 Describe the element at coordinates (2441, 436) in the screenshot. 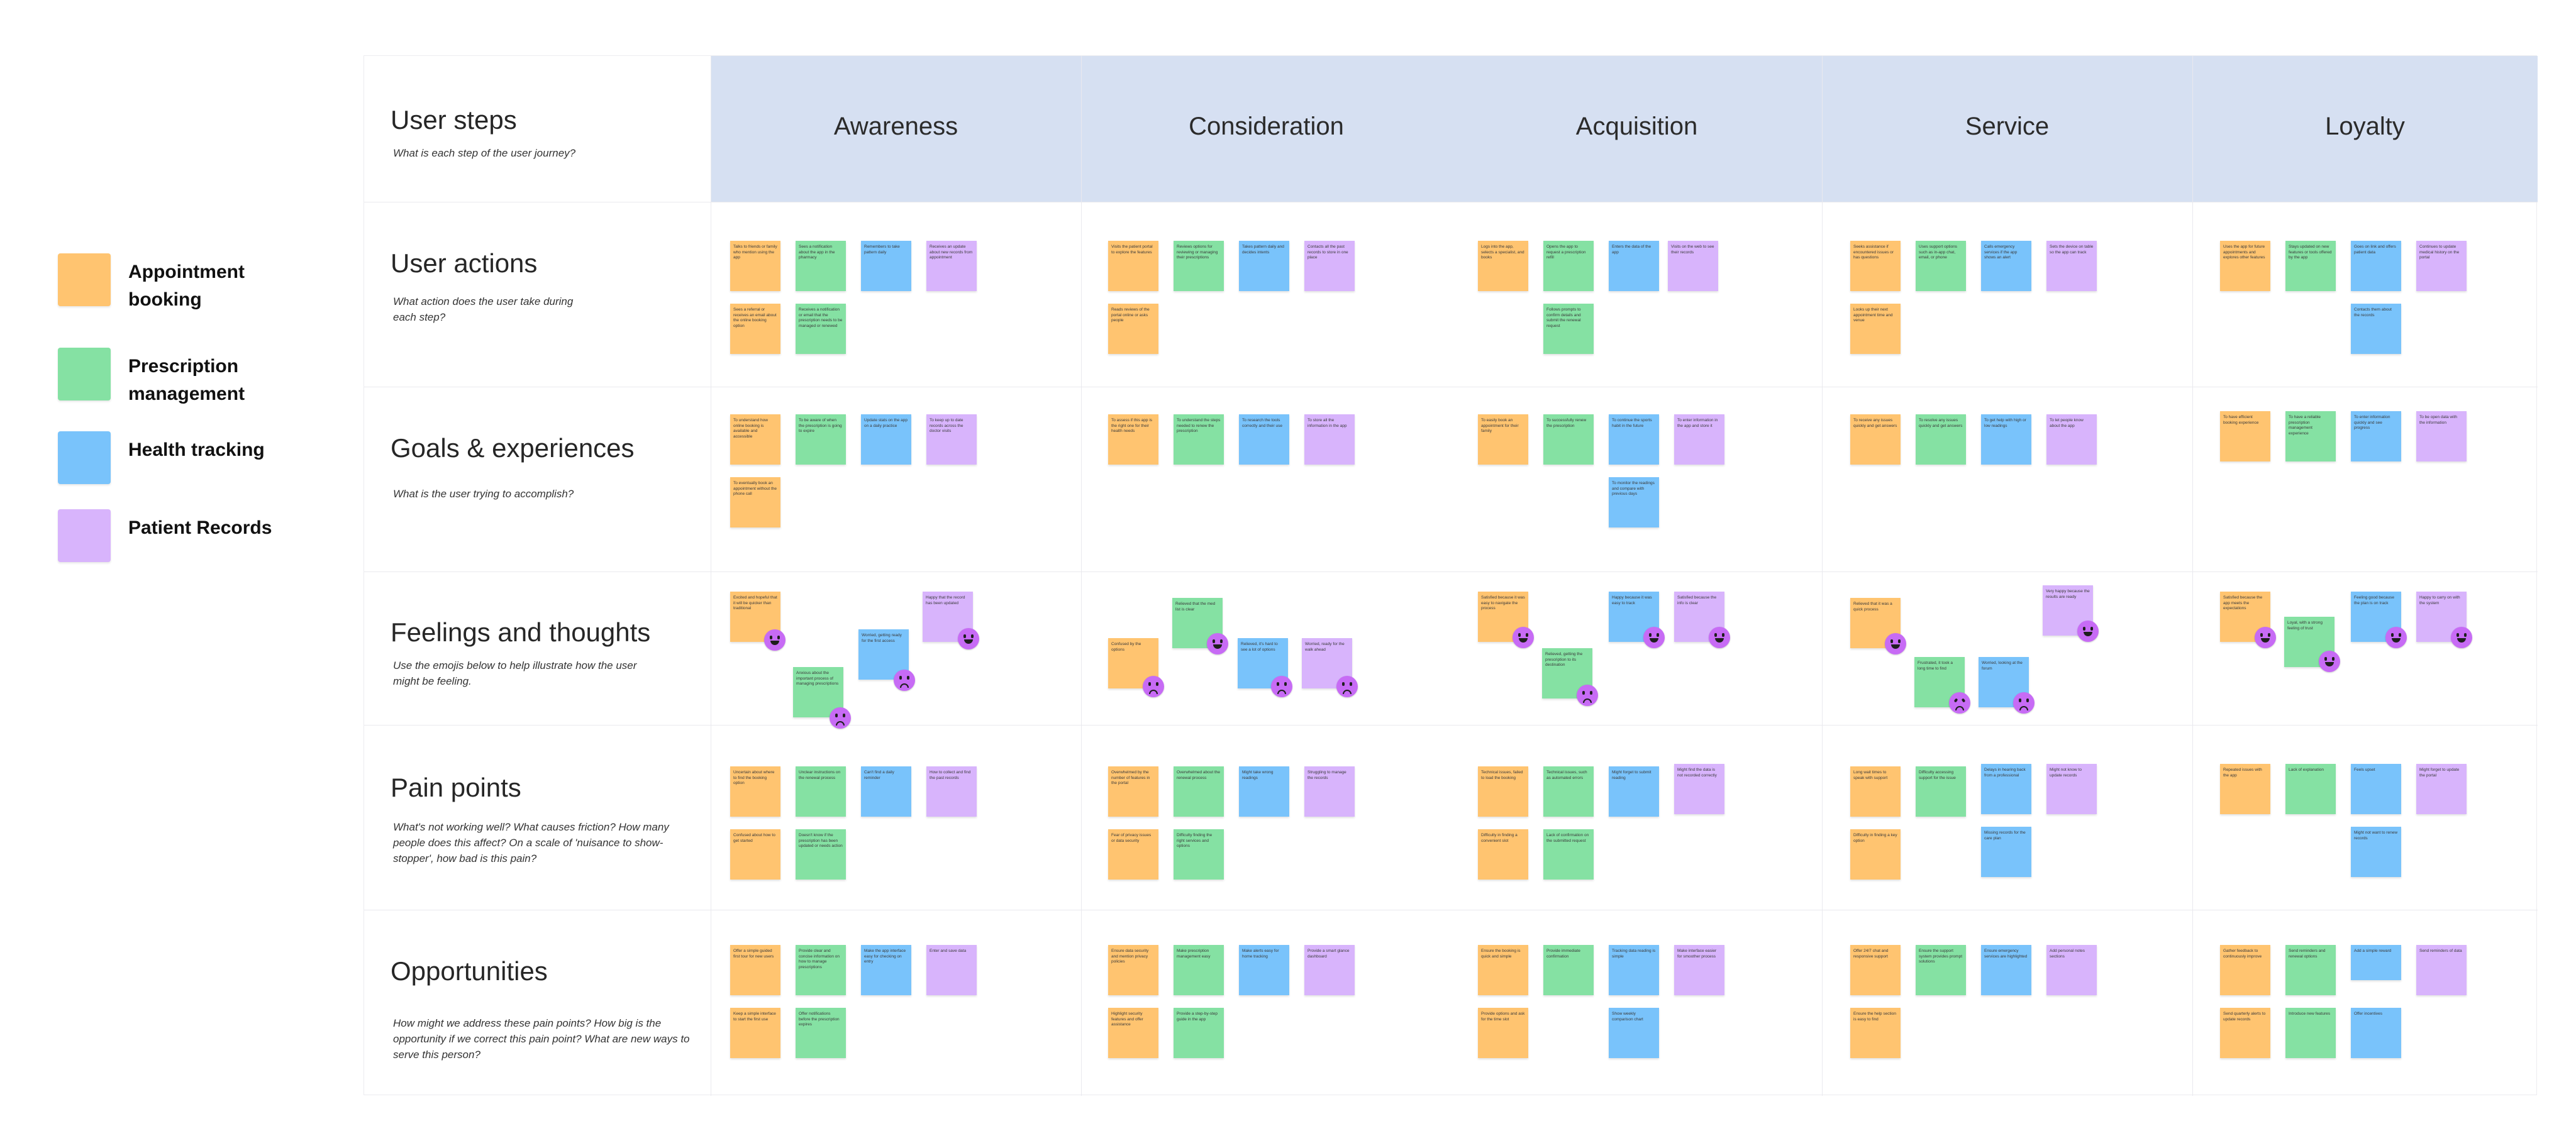

I see `sticky-note: To be open data with the information` at that location.